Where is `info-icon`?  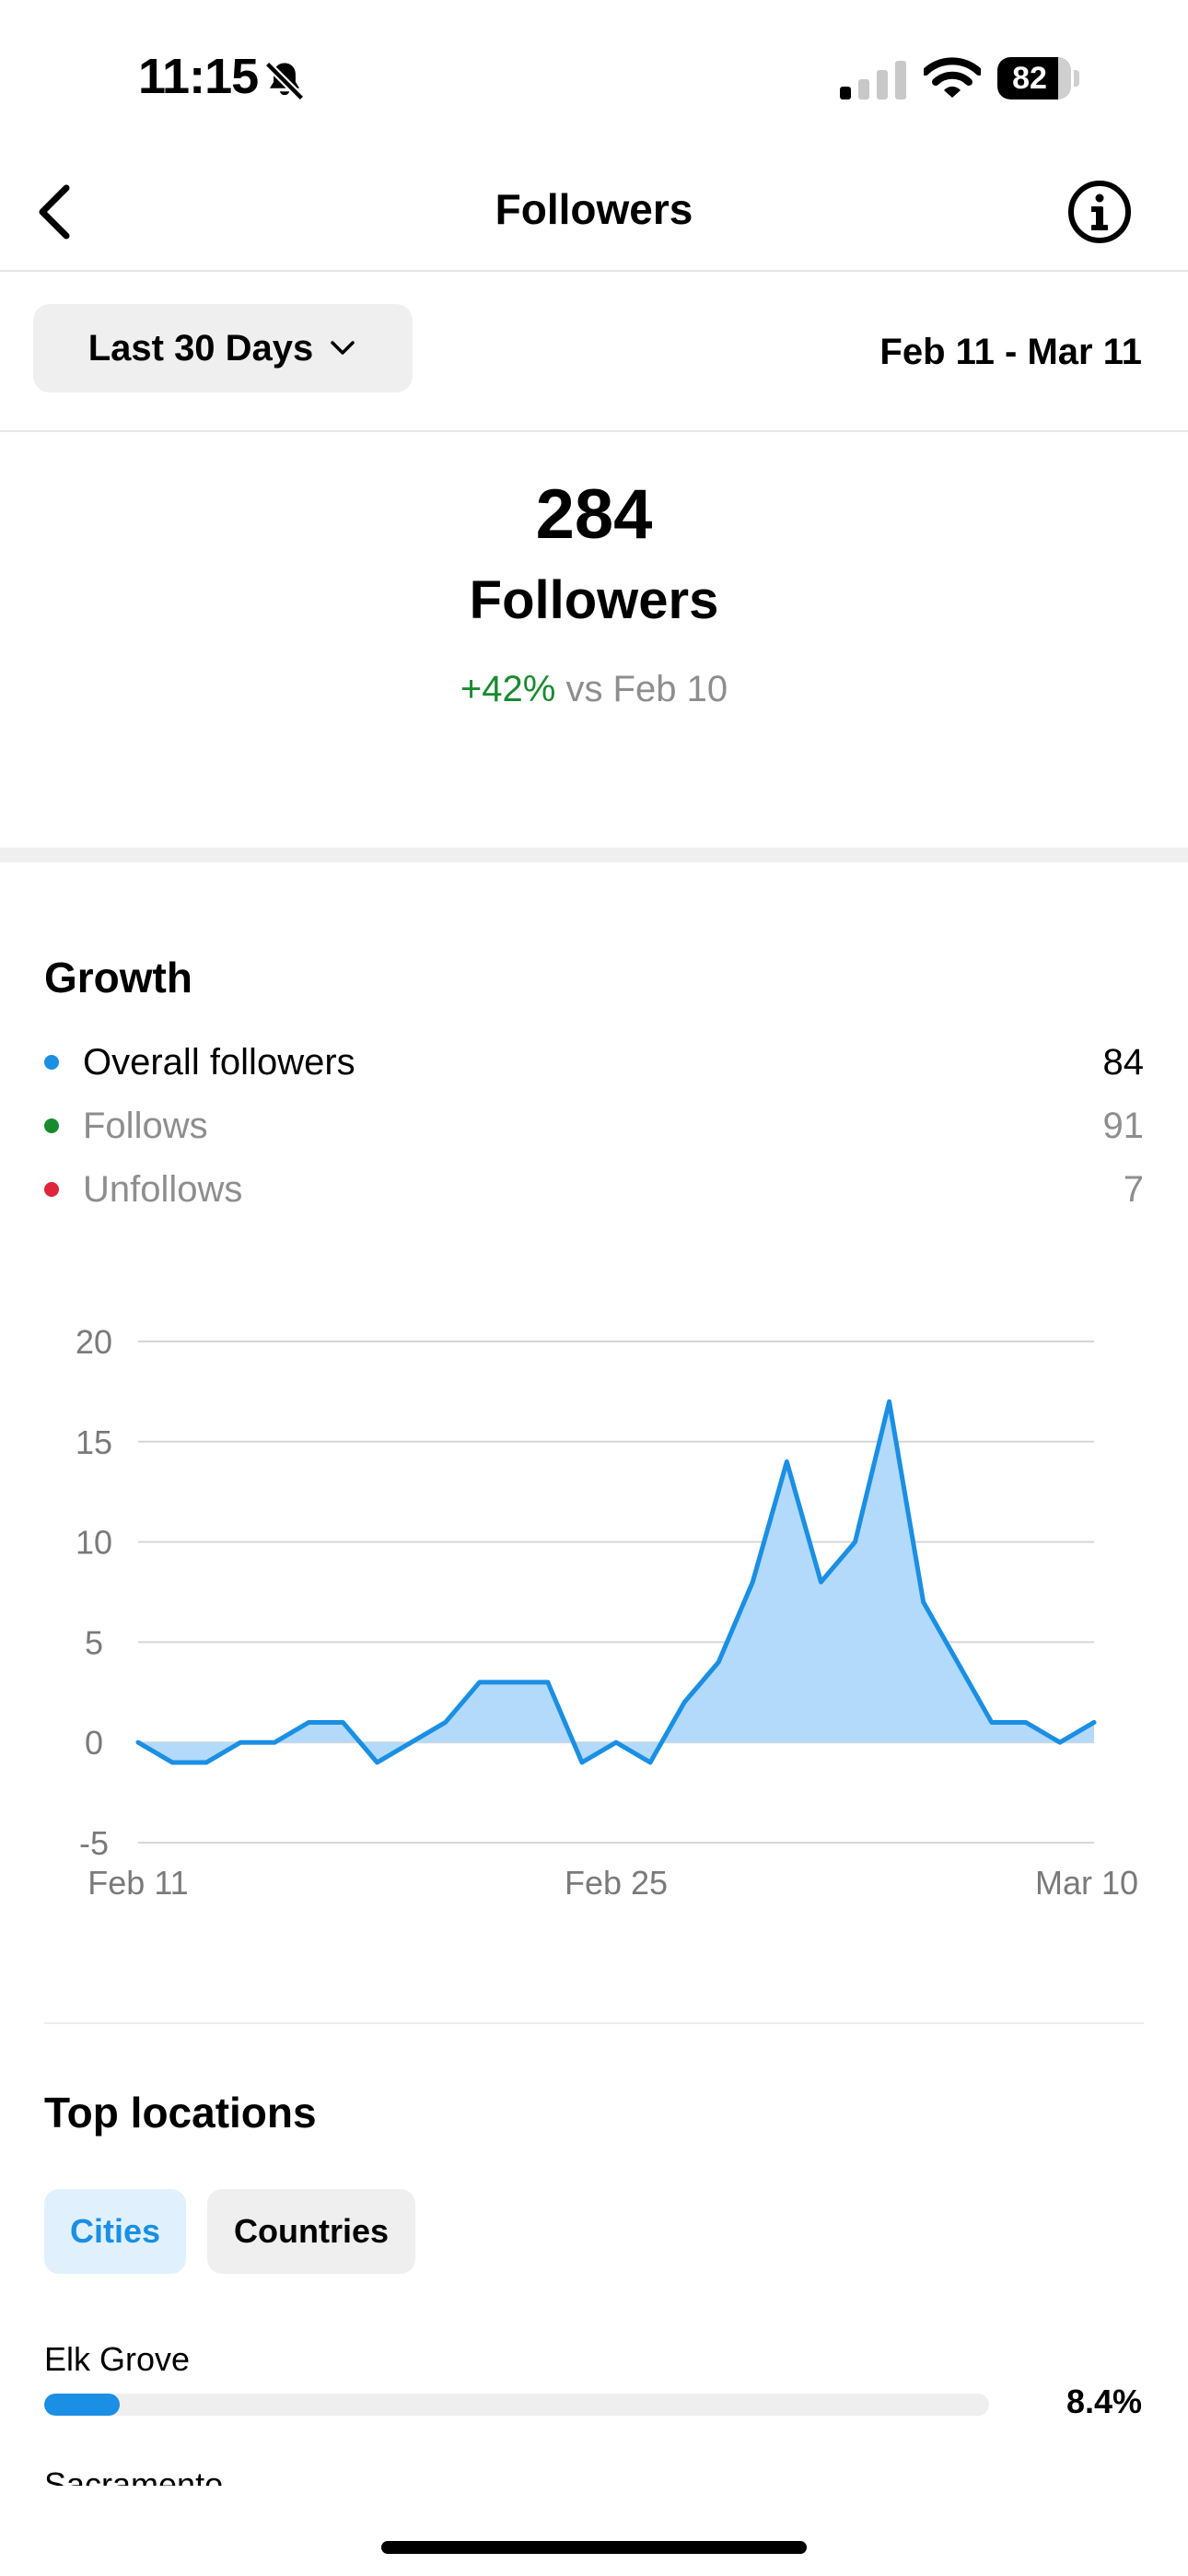
info-icon is located at coordinates (1099, 212).